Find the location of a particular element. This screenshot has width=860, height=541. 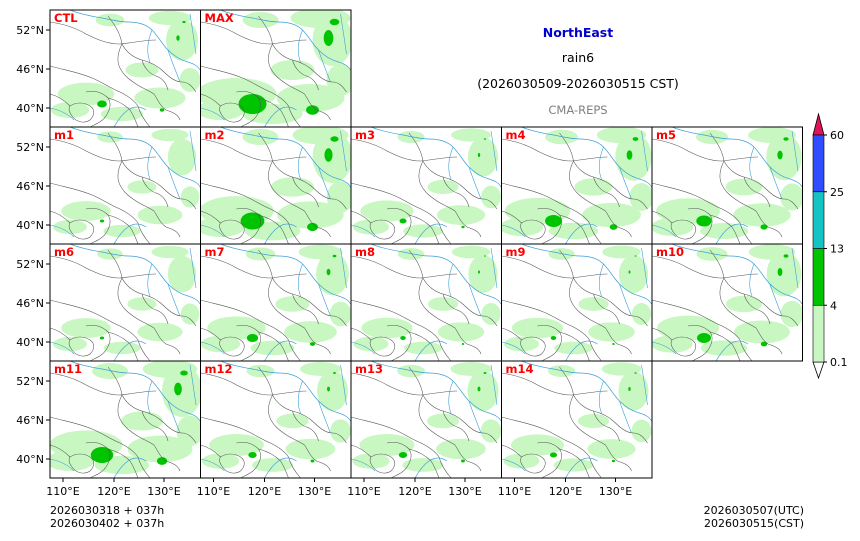

colorbar-extend-max is located at coordinates (818, 124).